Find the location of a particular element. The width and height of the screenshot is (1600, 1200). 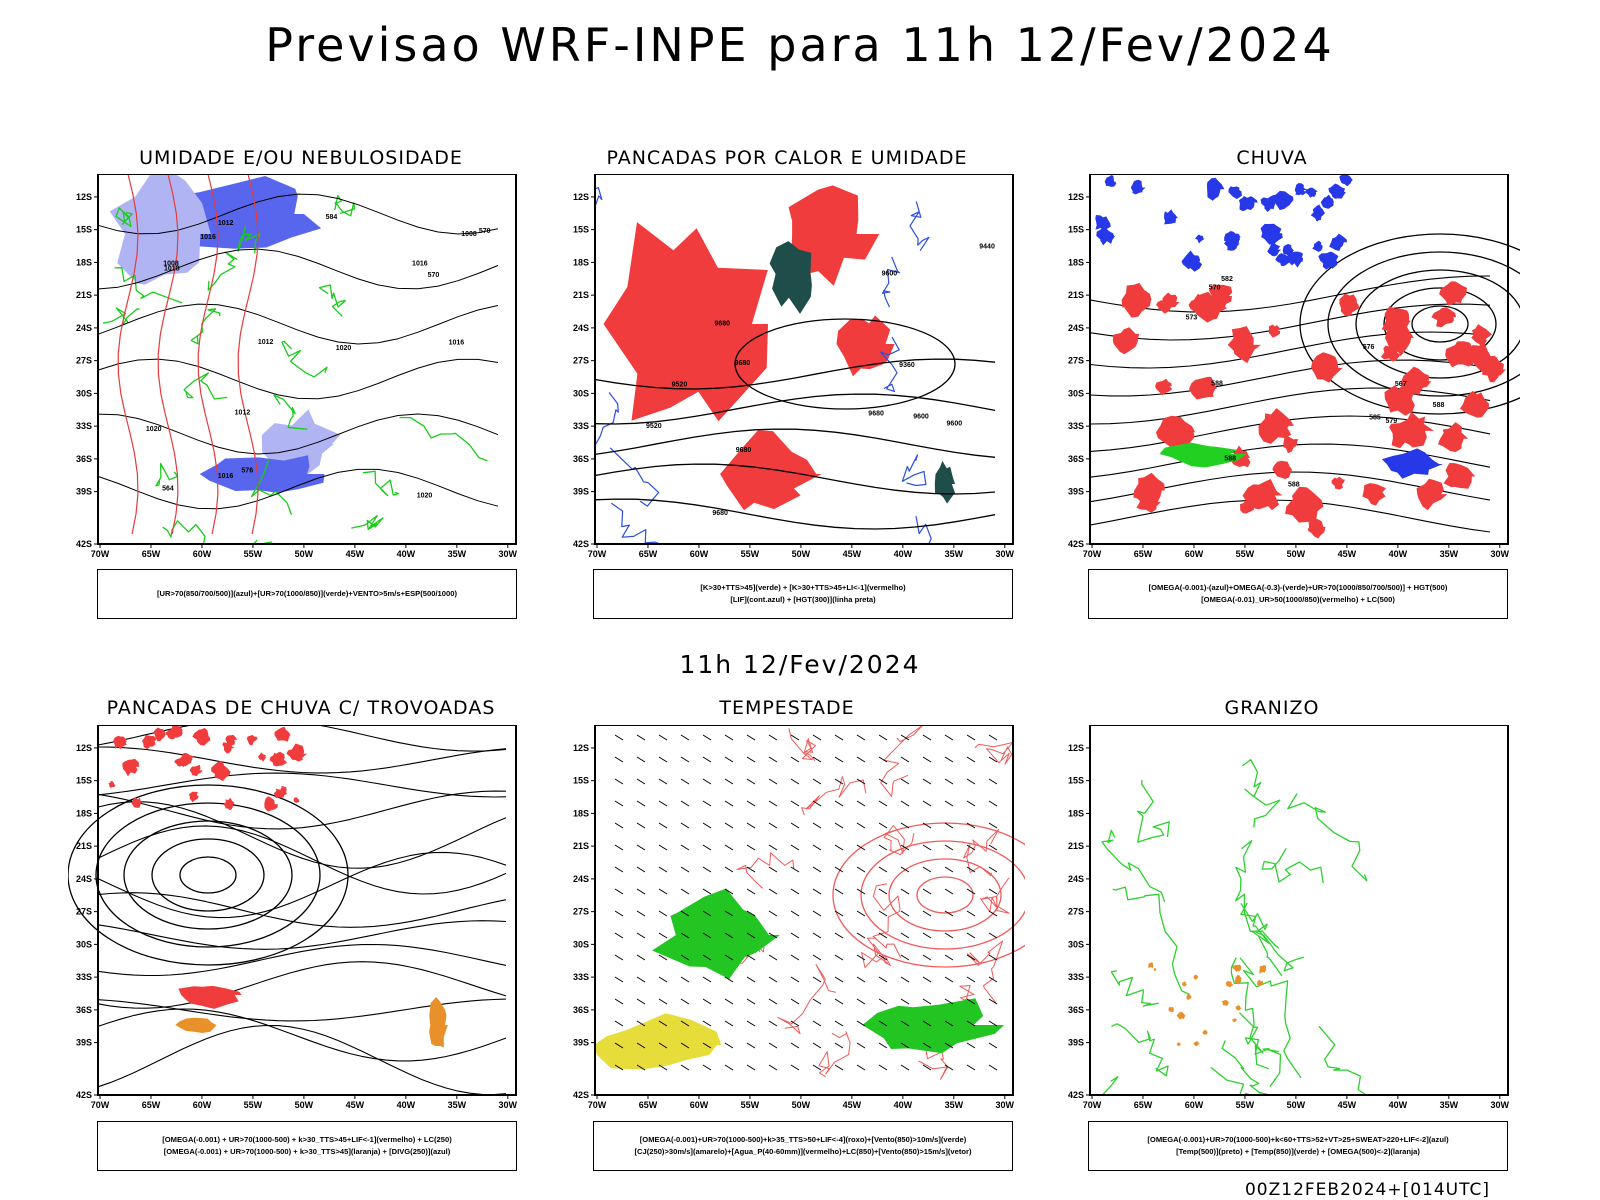

height-contour is located at coordinates (795, 514).